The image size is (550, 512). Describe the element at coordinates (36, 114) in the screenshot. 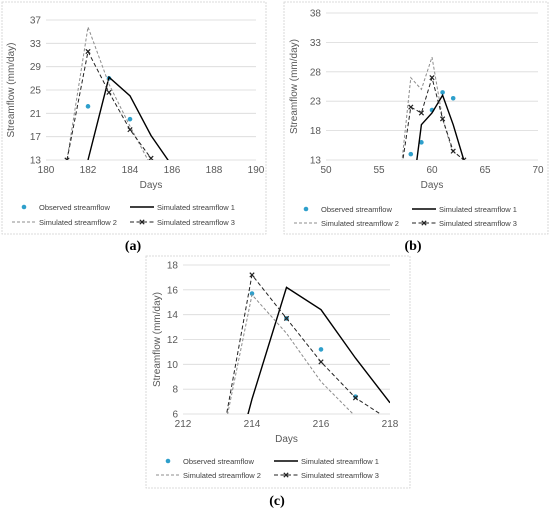

I see `y-tick-label: 21` at that location.